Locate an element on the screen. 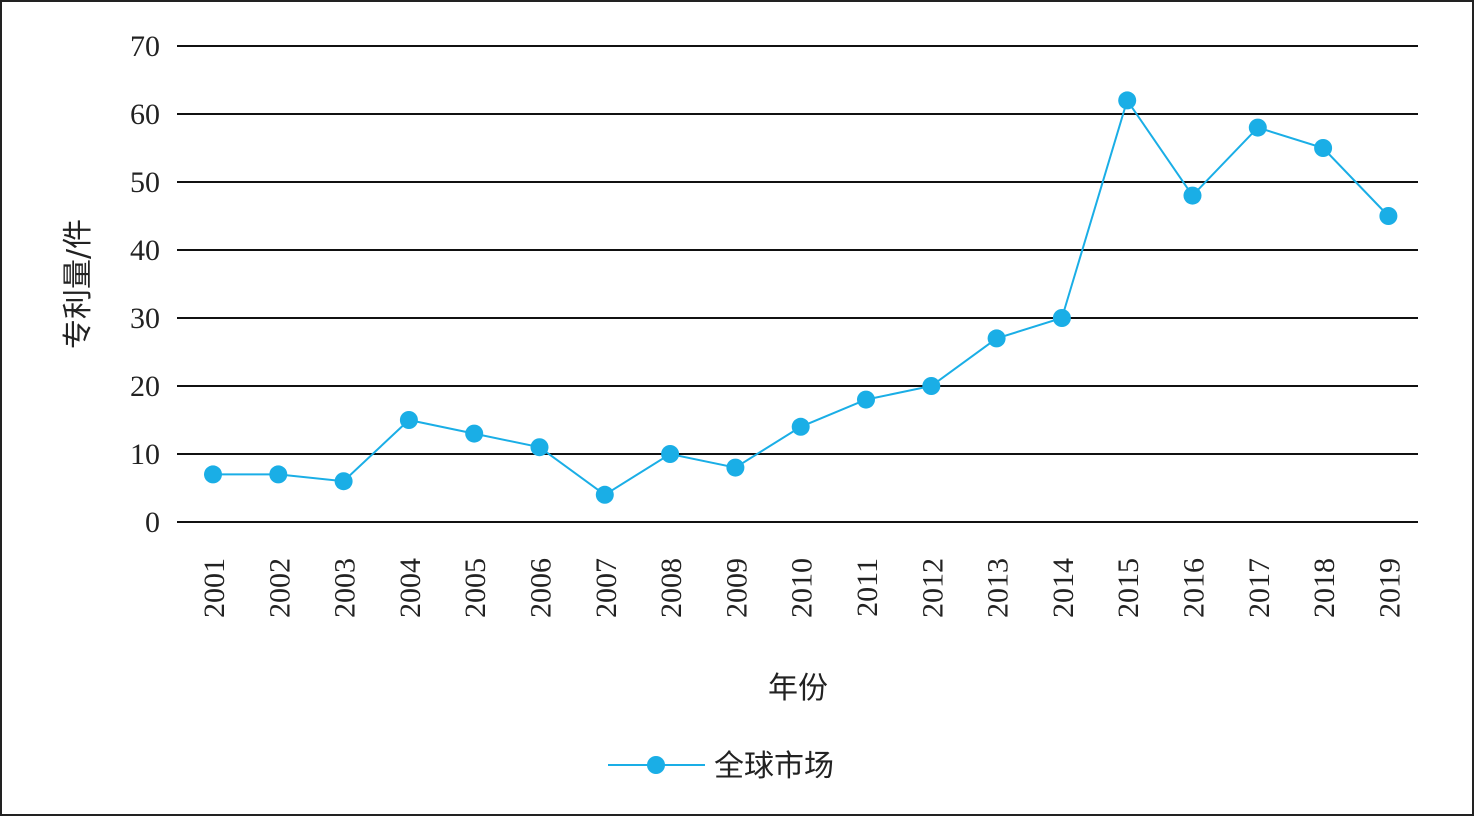 The width and height of the screenshot is (1474, 818). y-tick-label: 20 is located at coordinates (145, 386).